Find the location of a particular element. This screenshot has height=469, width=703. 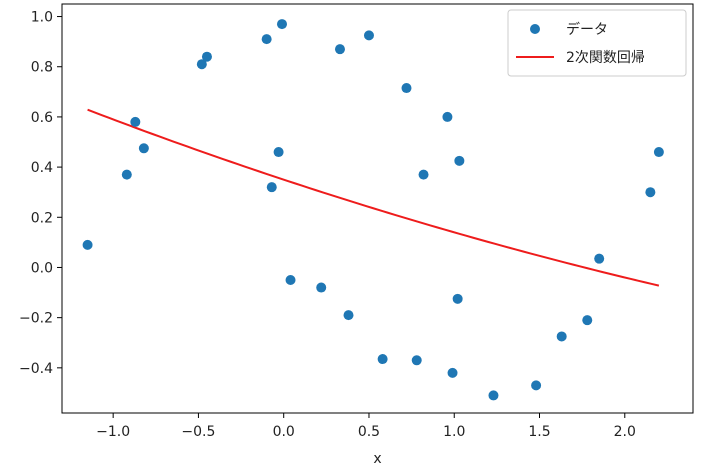

y-tick-label: 0.8 is located at coordinates (42, 68).